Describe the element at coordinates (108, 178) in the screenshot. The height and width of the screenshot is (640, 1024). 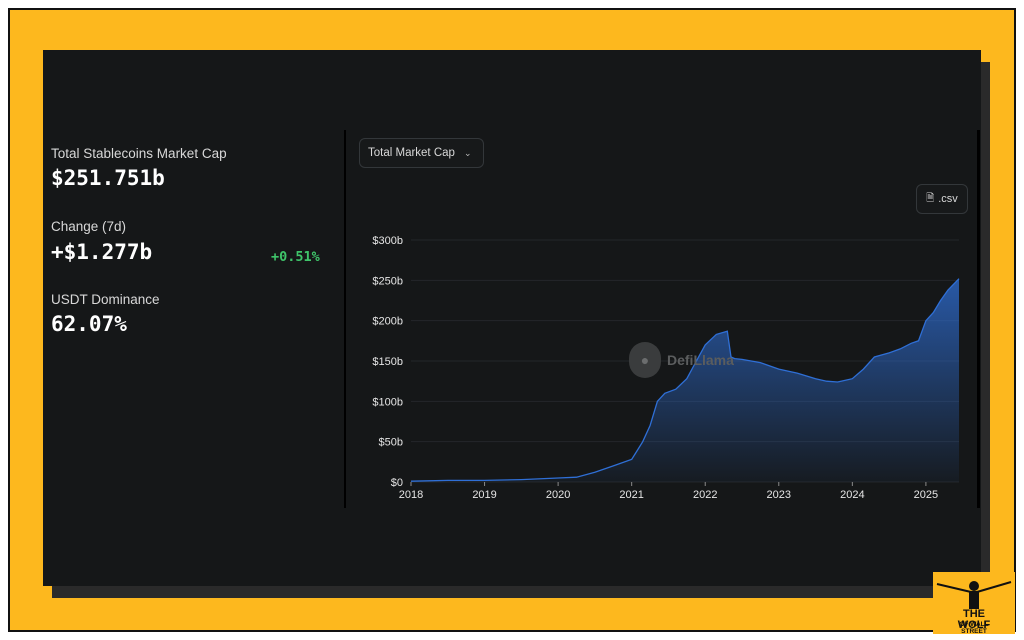
I see `market-cap-value: $251.751b` at that location.